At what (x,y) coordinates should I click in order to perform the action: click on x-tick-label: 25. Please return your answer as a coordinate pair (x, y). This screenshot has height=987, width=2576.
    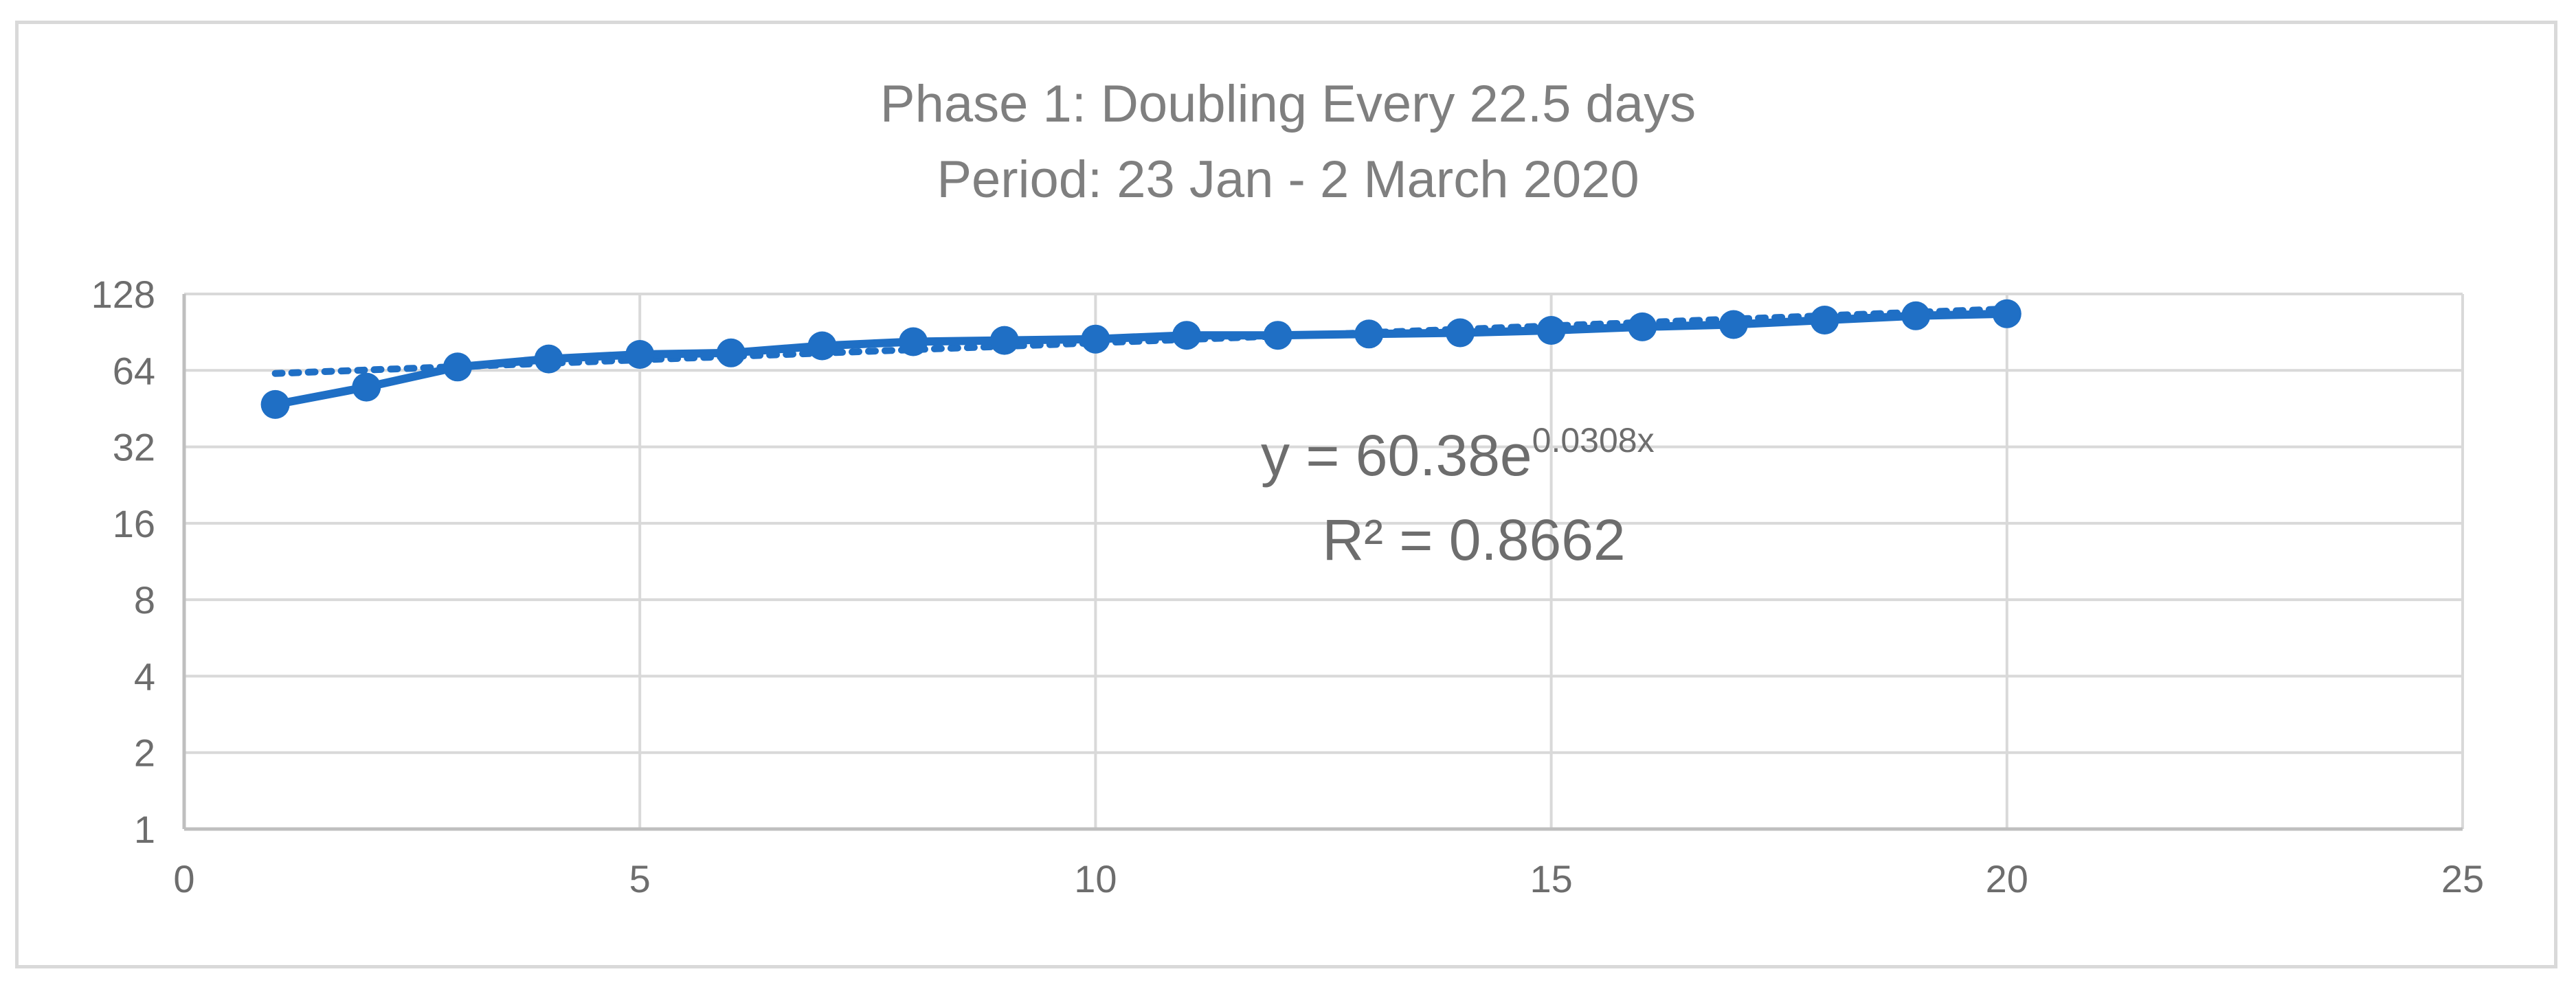
    Looking at the image, I should click on (2462, 878).